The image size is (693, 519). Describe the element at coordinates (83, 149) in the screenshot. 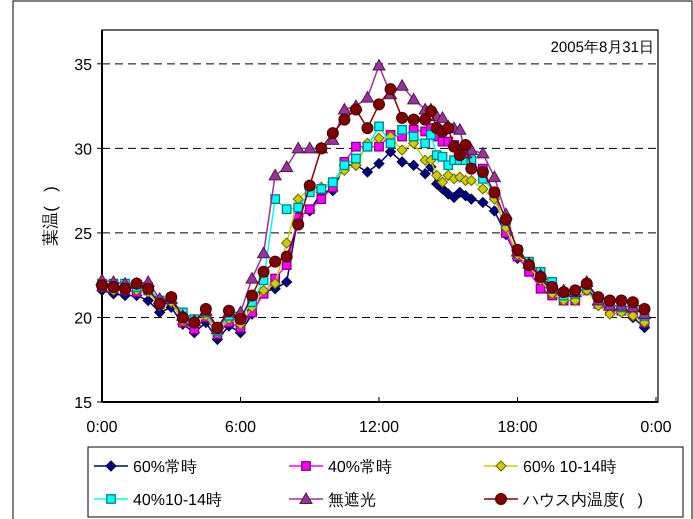

I see `y-tick-label: 30` at that location.